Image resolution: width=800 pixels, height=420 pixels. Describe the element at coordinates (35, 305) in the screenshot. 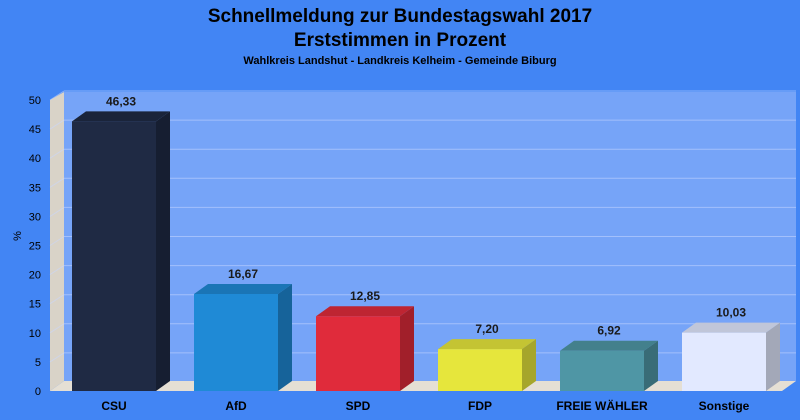

I see `y-tick-label: 15` at that location.